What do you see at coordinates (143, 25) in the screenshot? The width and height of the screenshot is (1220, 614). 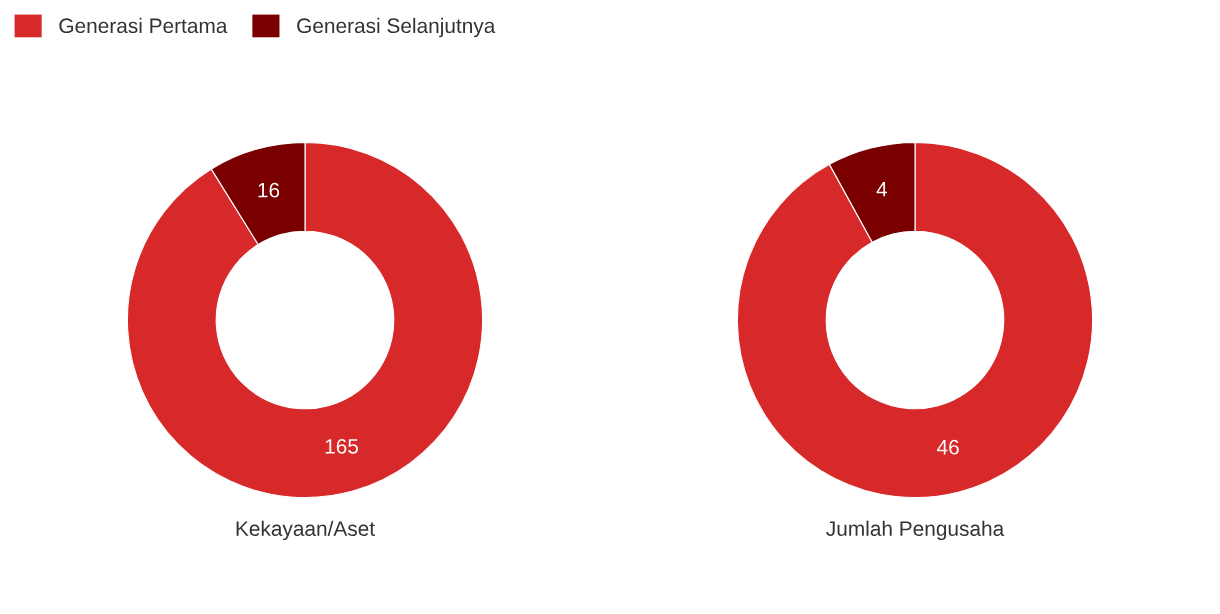 I see `legend-label: Generasi Pertama` at bounding box center [143, 25].